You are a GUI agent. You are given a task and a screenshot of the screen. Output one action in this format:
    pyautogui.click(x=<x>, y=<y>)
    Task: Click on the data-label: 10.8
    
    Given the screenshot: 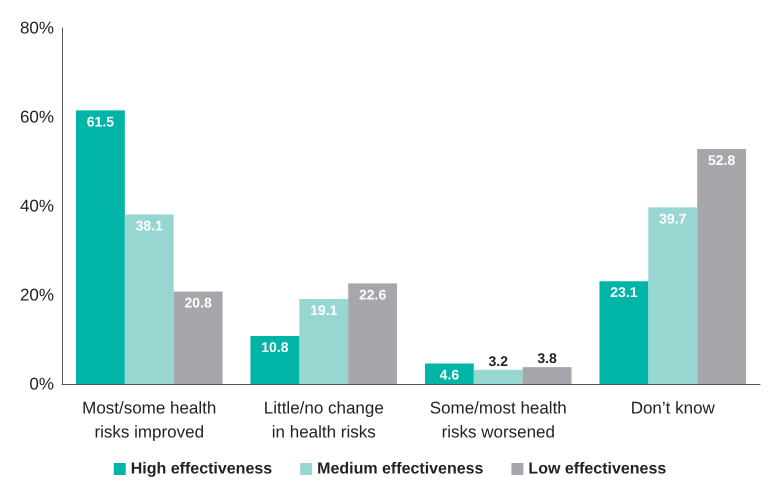 What is the action you would take?
    pyautogui.click(x=275, y=346)
    